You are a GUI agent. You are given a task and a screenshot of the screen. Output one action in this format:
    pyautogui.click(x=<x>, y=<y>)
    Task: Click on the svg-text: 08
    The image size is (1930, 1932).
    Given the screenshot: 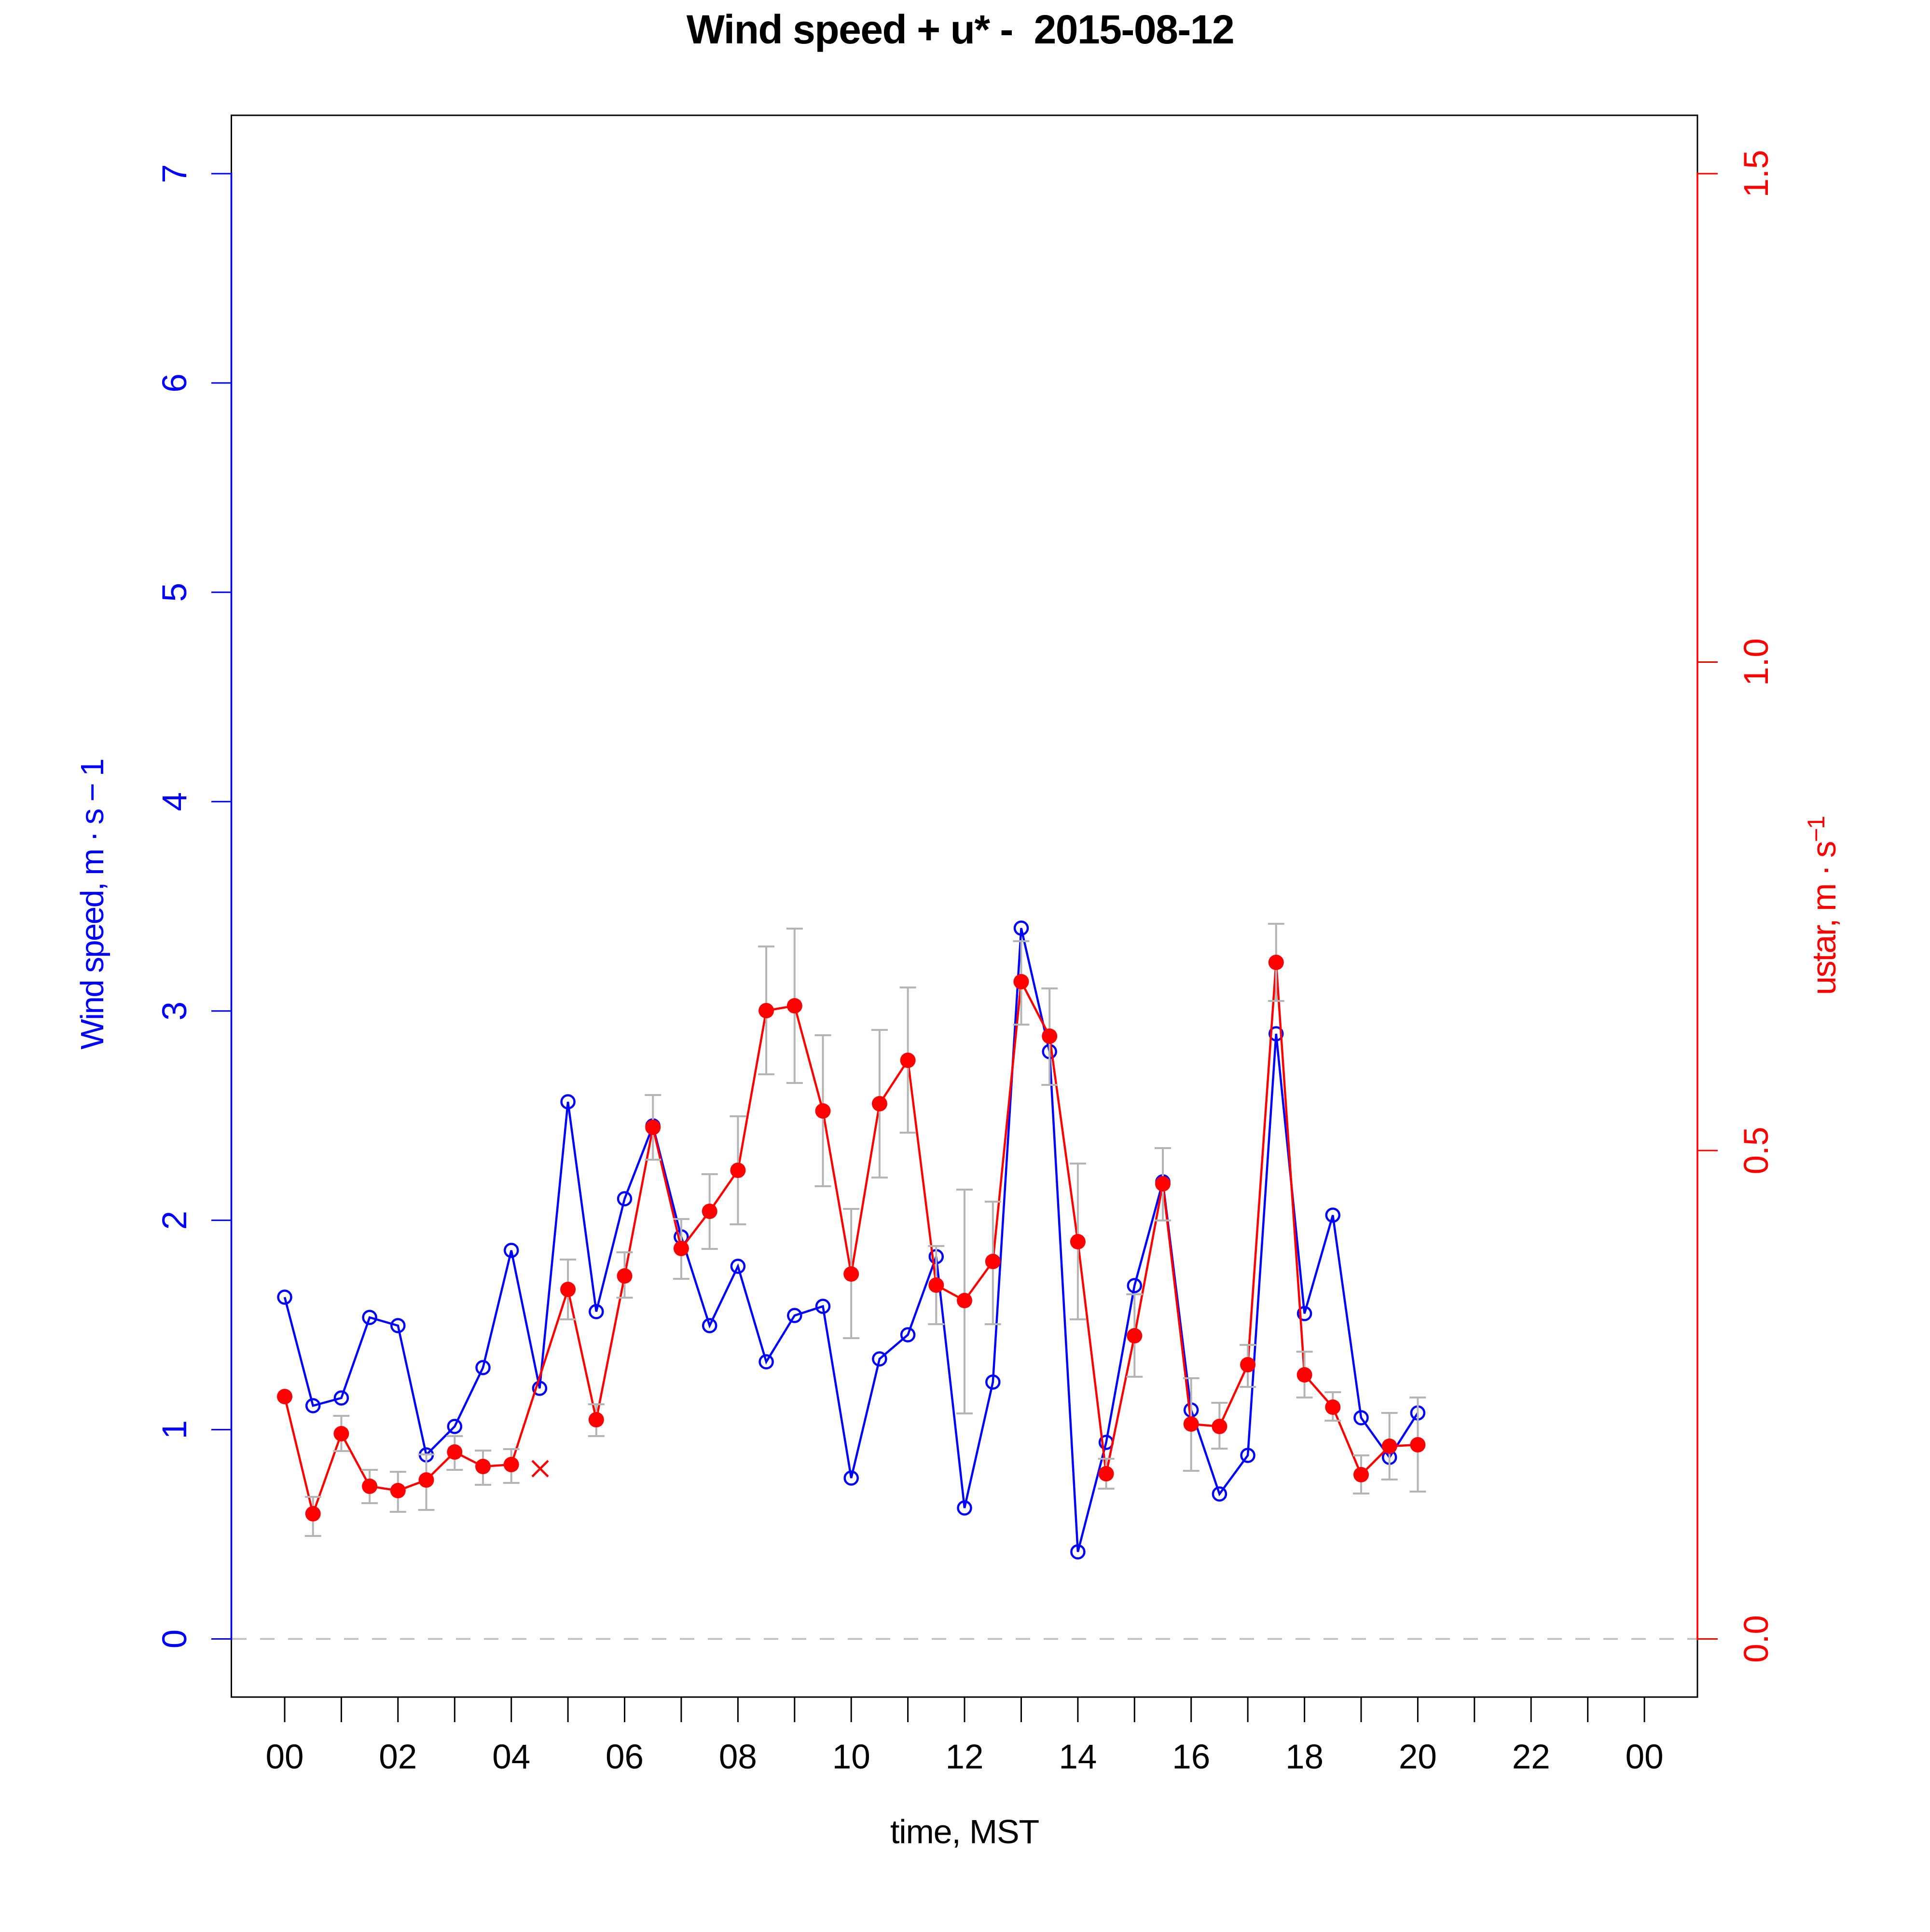 What is the action you would take?
    pyautogui.click(x=738, y=1757)
    